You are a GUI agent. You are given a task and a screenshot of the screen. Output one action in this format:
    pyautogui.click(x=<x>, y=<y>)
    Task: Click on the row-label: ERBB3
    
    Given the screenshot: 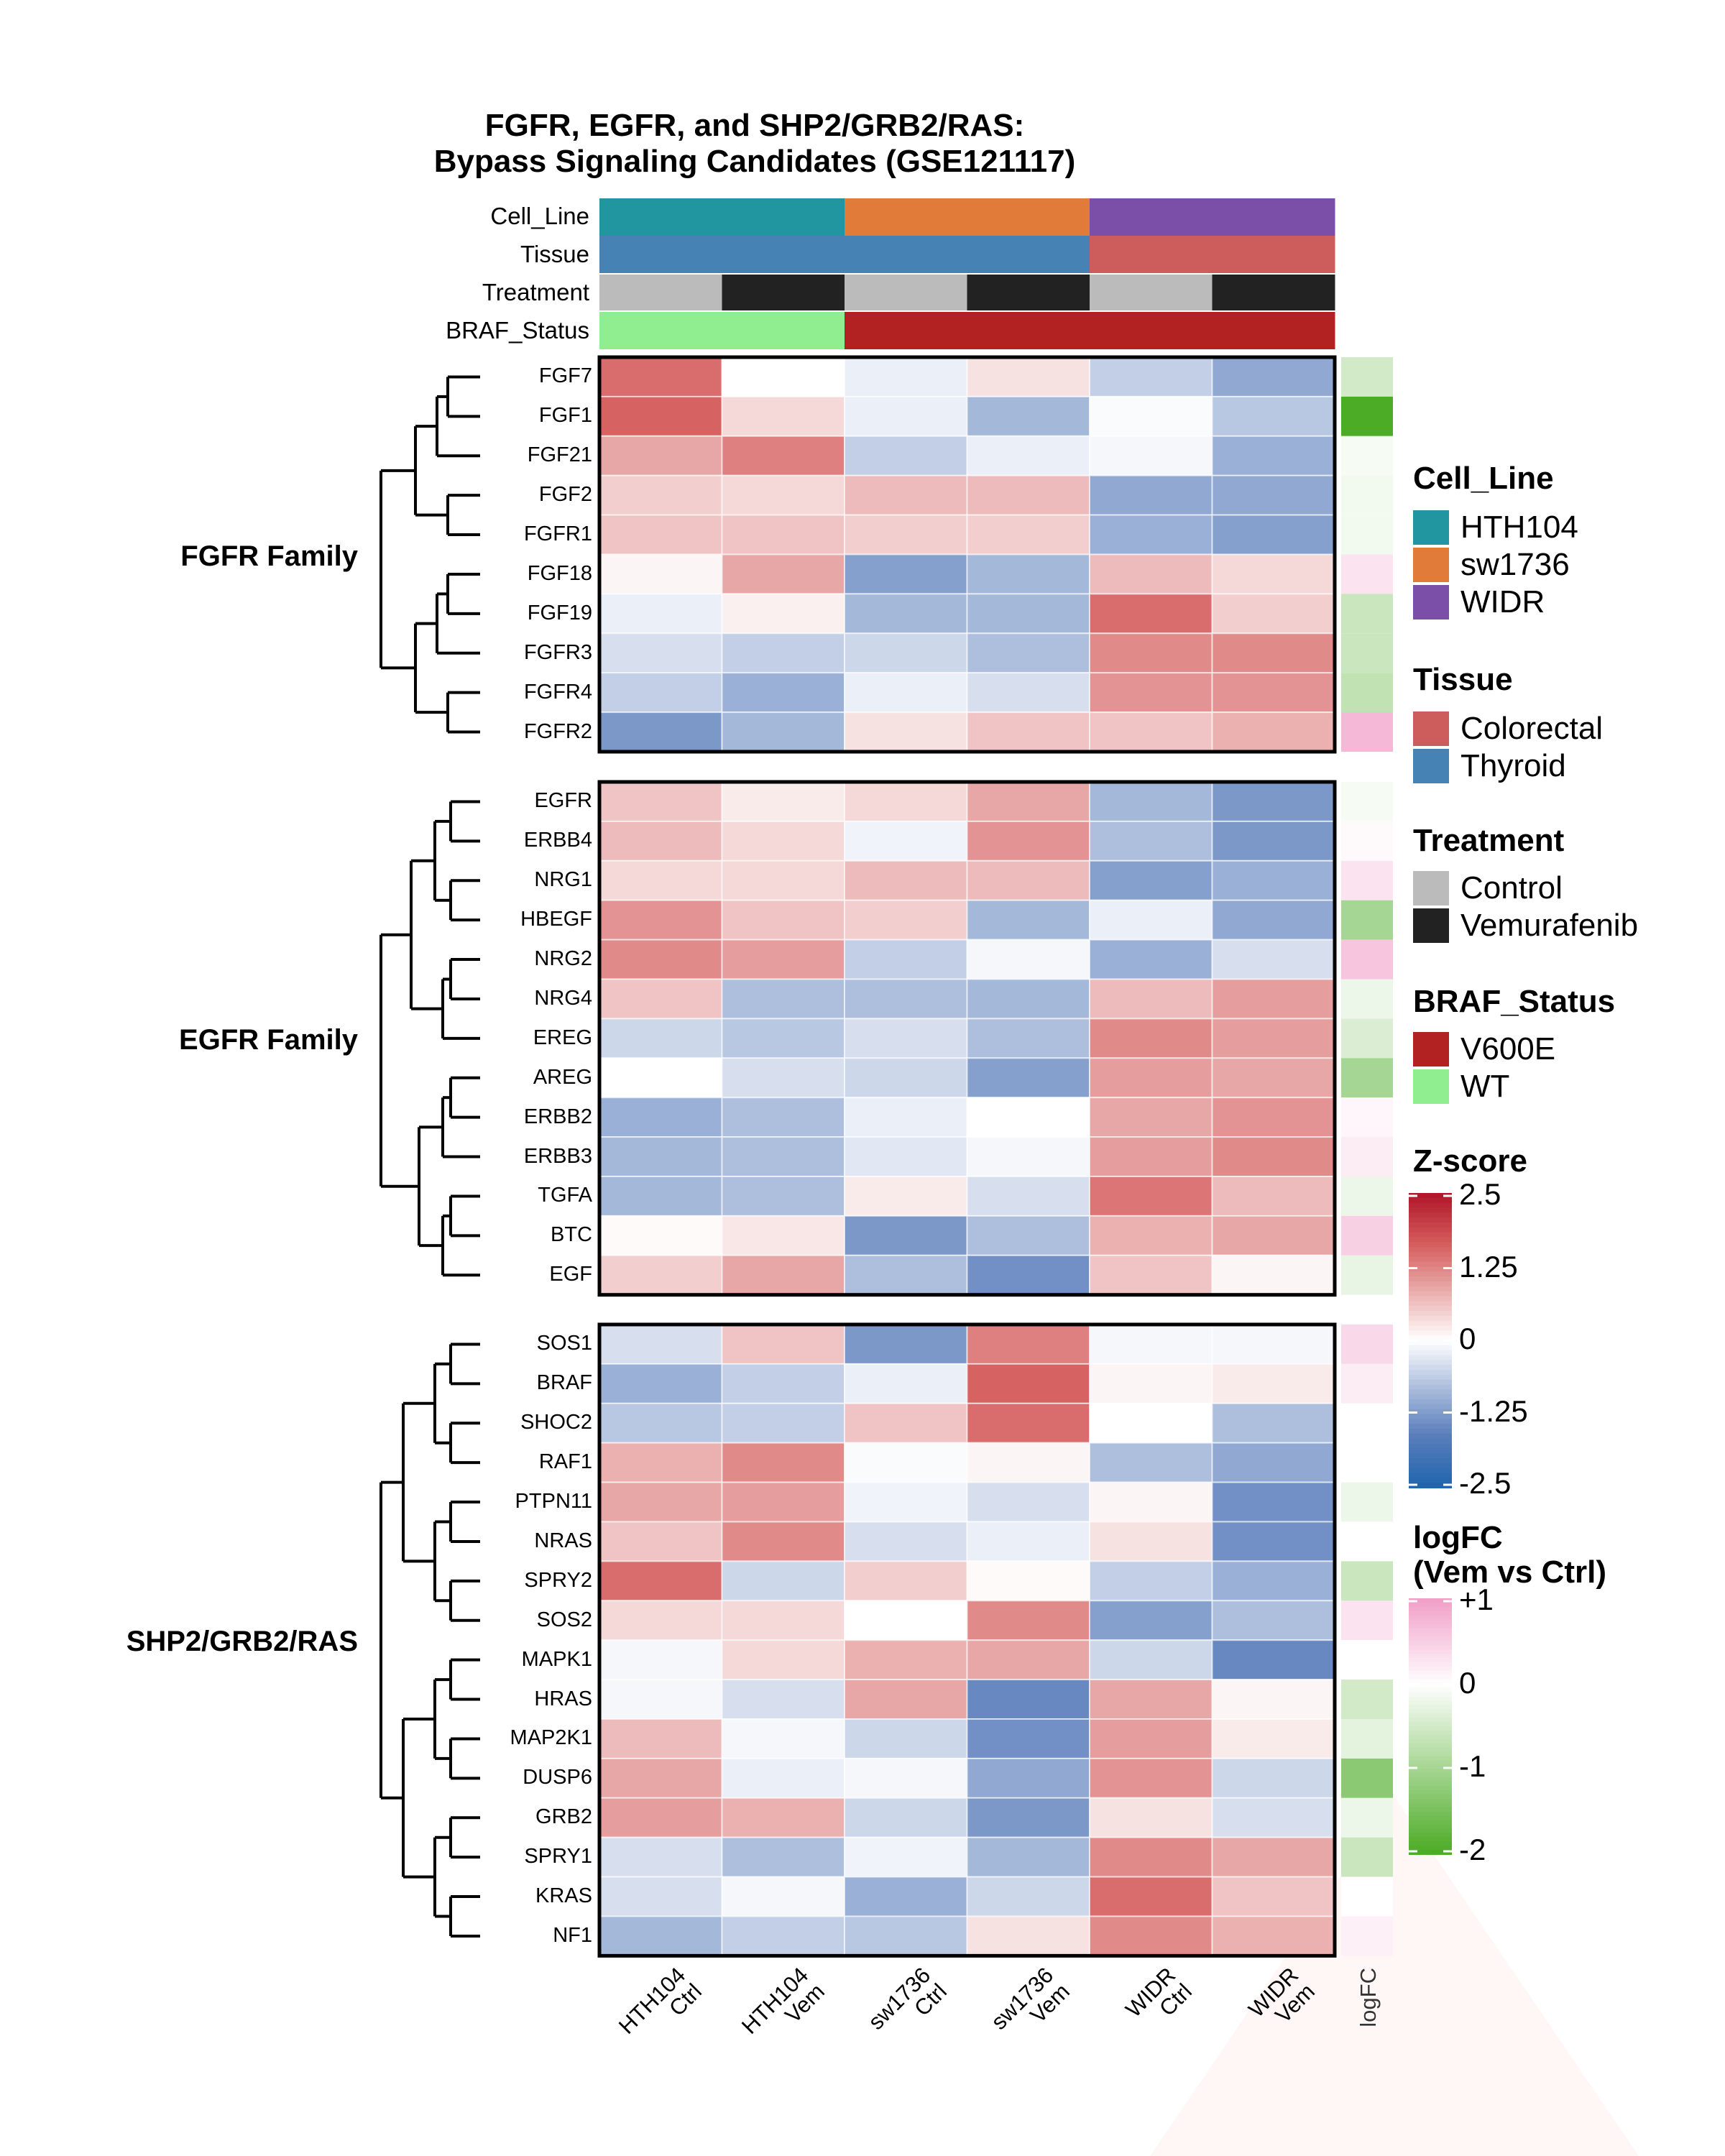 What is the action you would take?
    pyautogui.click(x=557, y=1156)
    